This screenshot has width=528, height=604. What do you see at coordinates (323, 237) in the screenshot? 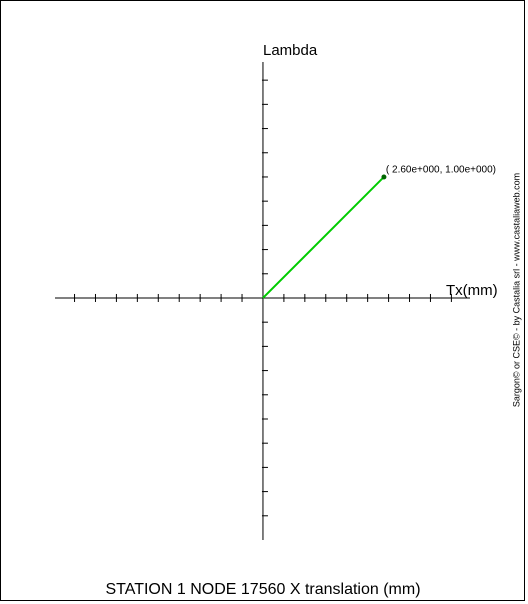
I see `line` at bounding box center [323, 237].